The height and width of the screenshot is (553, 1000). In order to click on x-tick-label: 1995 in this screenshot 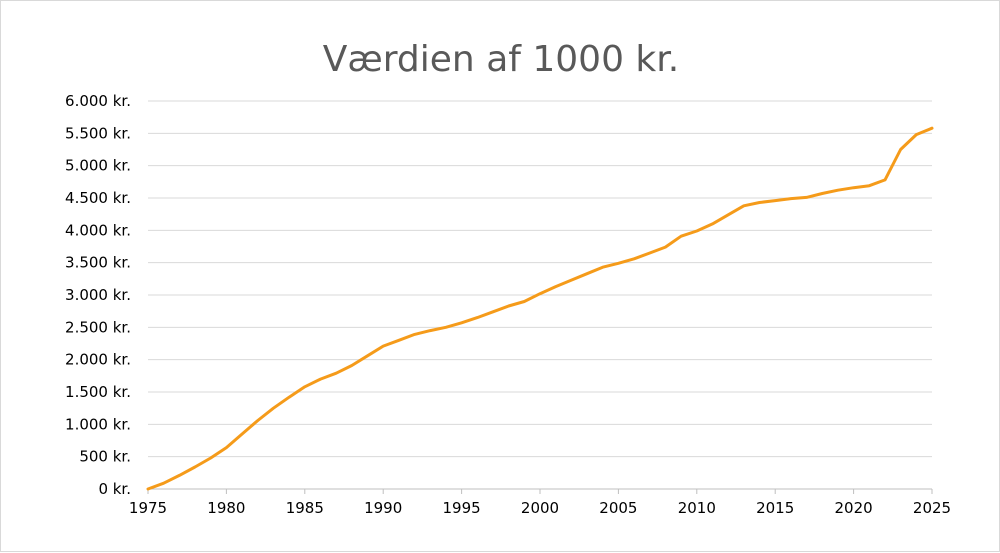, I will do `click(462, 508)`.